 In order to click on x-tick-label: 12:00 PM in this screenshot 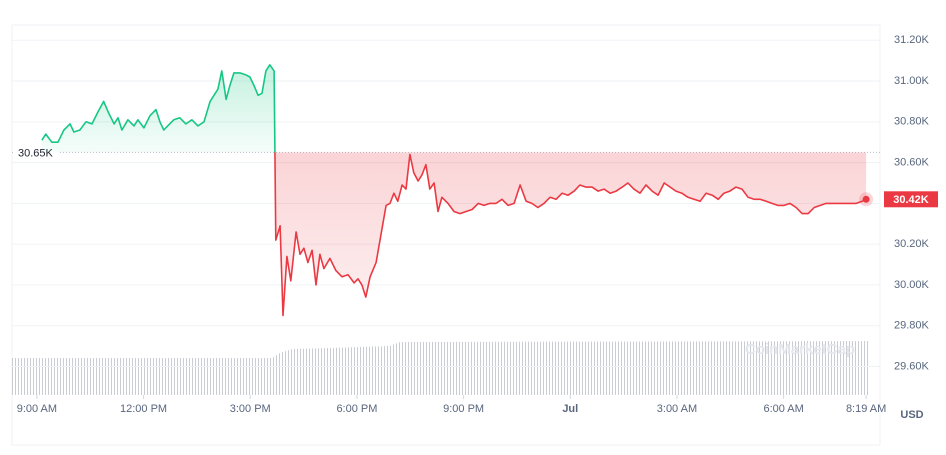, I will do `click(143, 409)`.